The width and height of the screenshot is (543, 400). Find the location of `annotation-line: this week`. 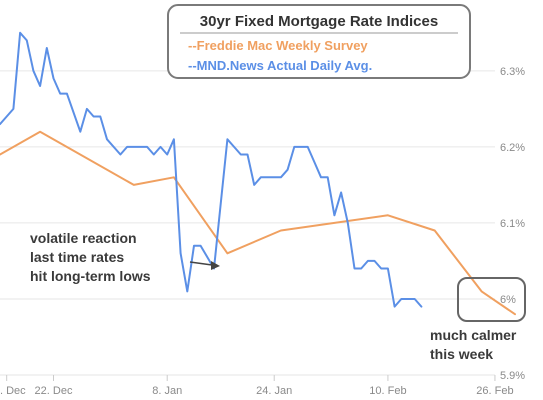

annotation-line: this week is located at coordinates (461, 354).